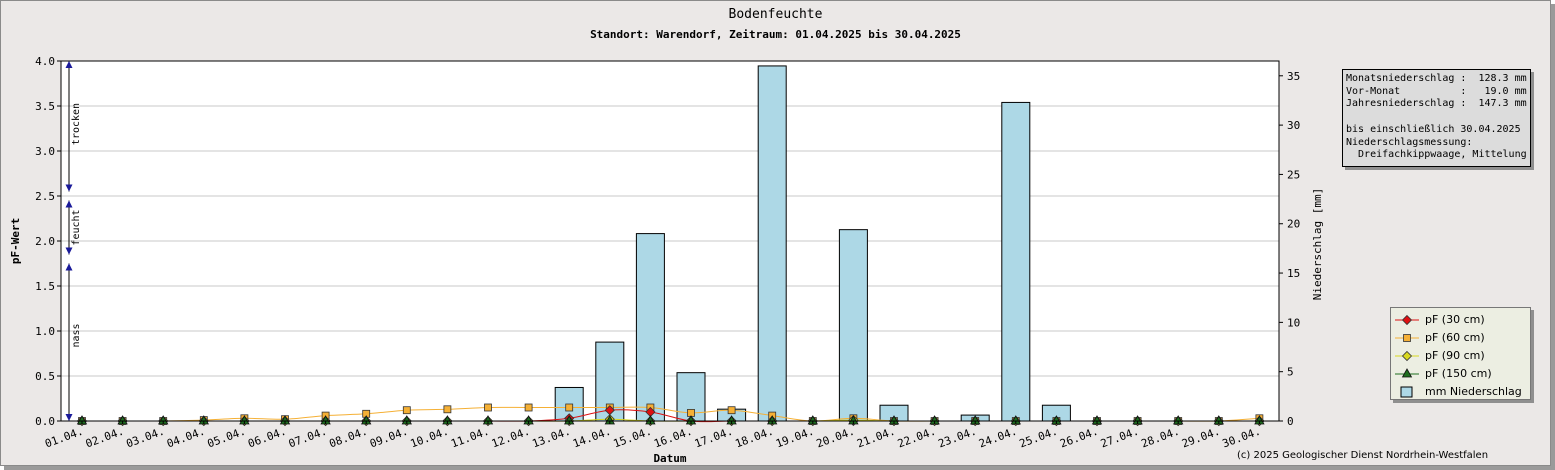 The width and height of the screenshot is (1555, 470). I want to click on y2-tick-label: 35, so click(1293, 76).